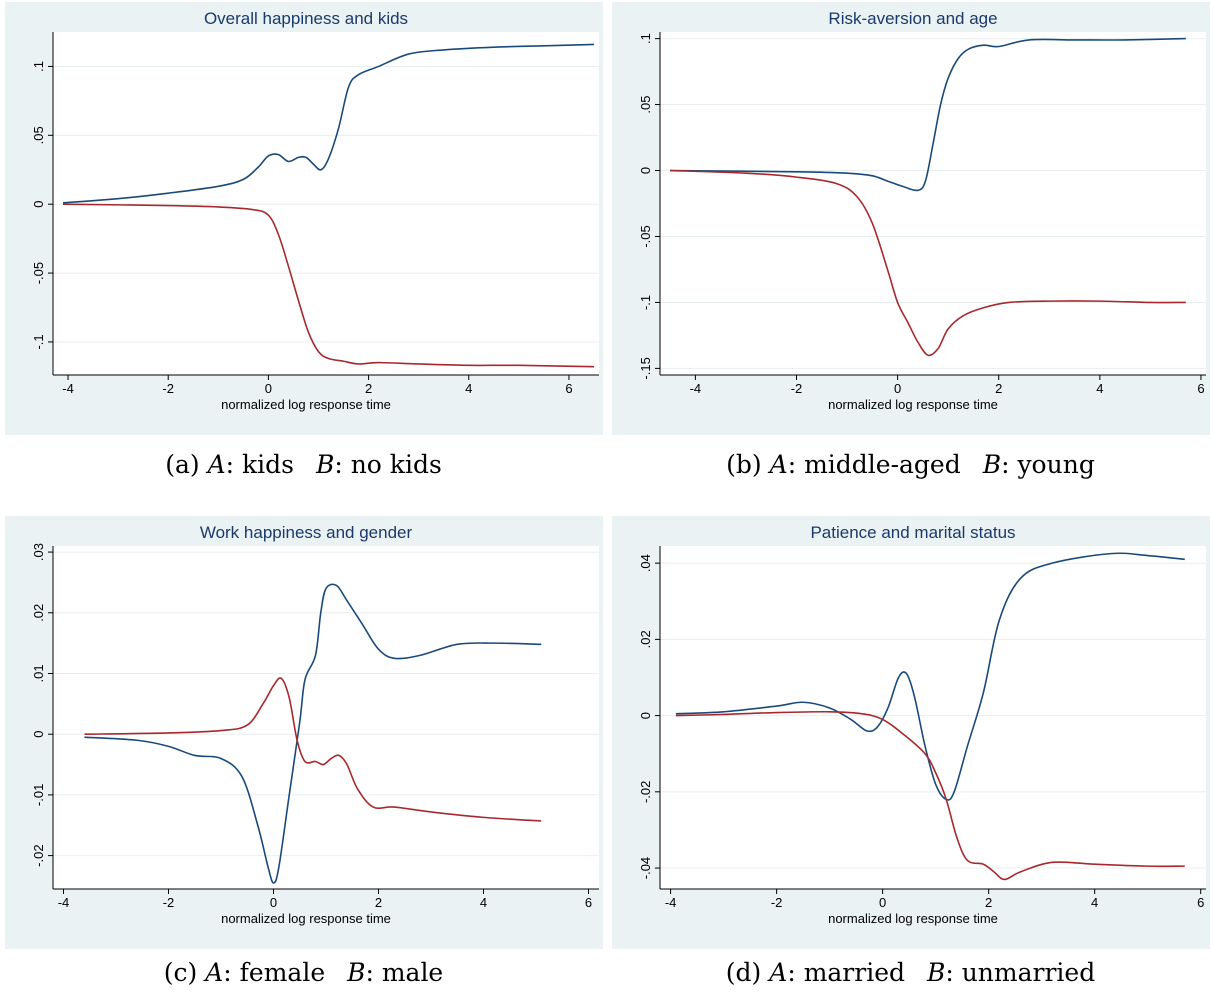 The height and width of the screenshot is (999, 1214). Describe the element at coordinates (744, 464) in the screenshot. I see `caption-b-prefix: (b)` at that location.